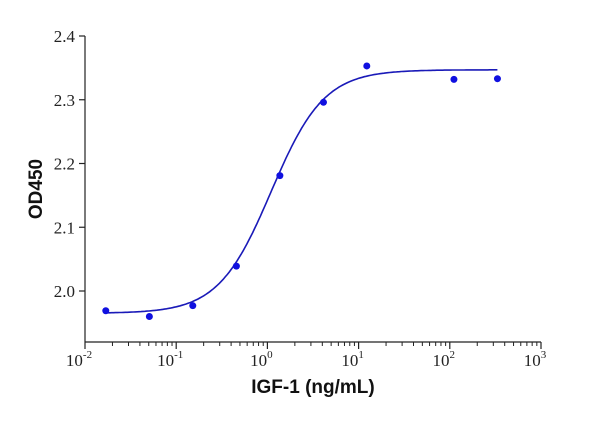 The width and height of the screenshot is (600, 424). Describe the element at coordinates (170, 359) in the screenshot. I see `x-tick-label: 10⁻¹` at that location.